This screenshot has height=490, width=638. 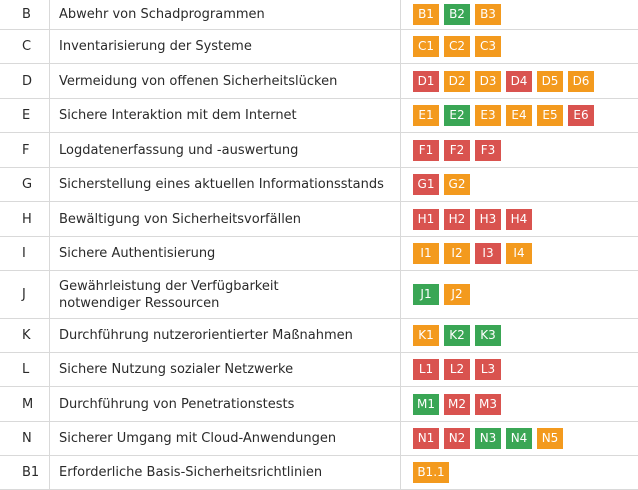 I want to click on row-code: J, so click(x=24, y=294).